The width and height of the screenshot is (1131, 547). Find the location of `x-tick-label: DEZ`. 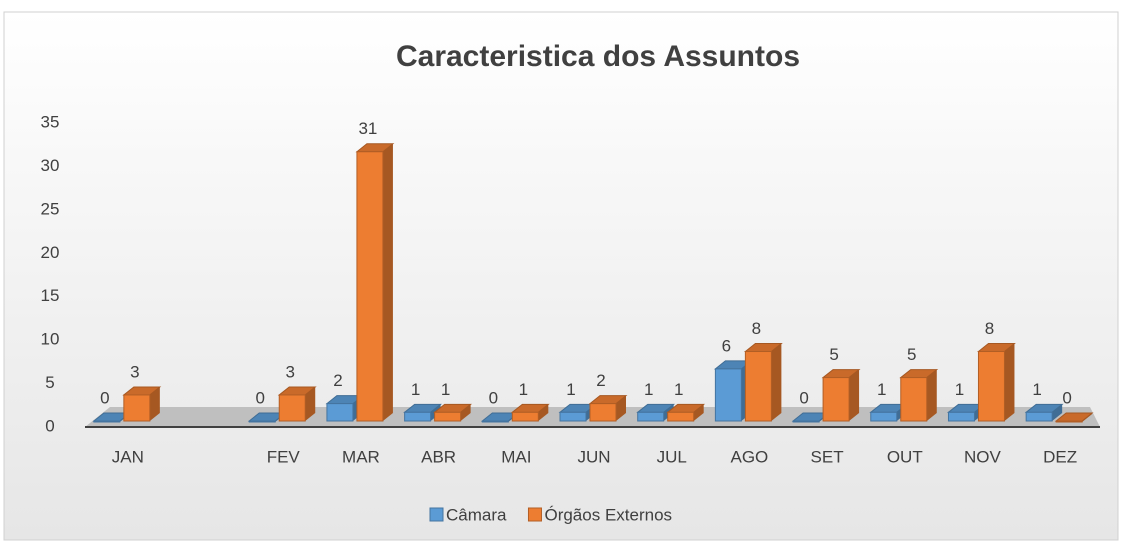

x-tick-label: DEZ is located at coordinates (1060, 456).